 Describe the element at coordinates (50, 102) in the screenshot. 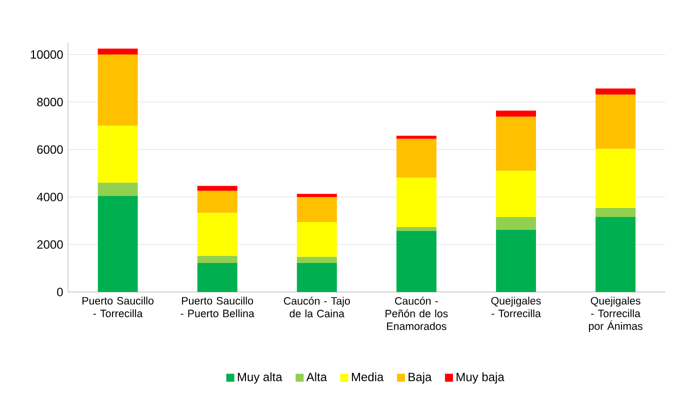

I see `y-tick-label: 8000` at that location.